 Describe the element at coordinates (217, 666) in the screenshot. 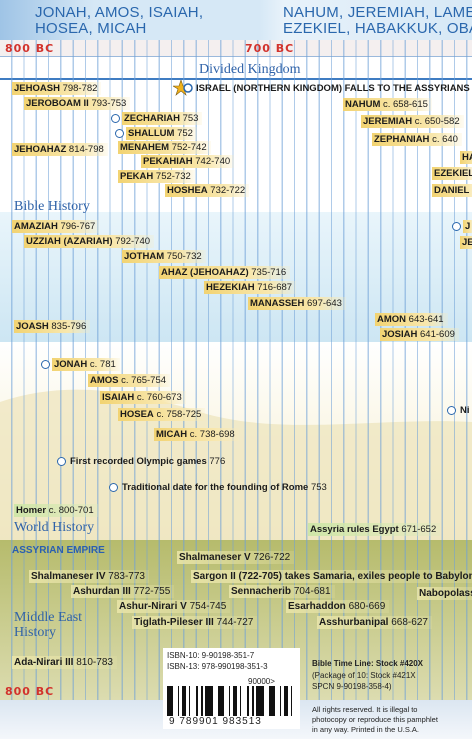

I see `isbn: ISBN-13: 978-990198-351-3` at that location.